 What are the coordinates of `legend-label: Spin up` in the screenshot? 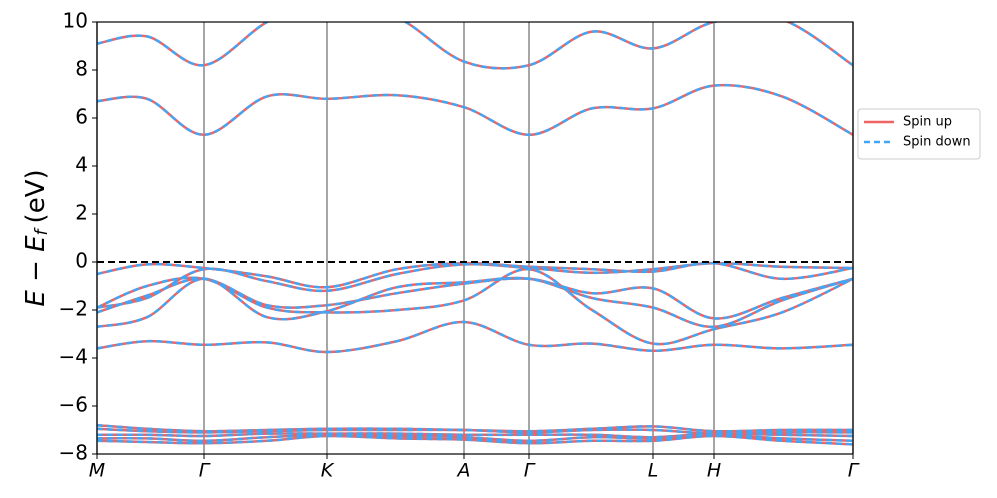 It's located at (927, 122).